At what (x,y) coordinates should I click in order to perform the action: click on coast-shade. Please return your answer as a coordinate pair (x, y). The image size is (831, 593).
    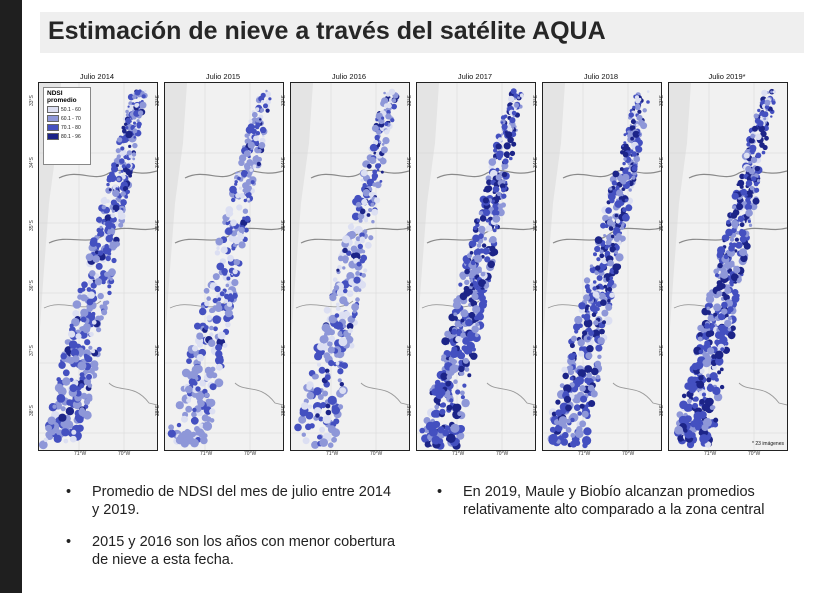
    Looking at the image, I should click on (428, 213).